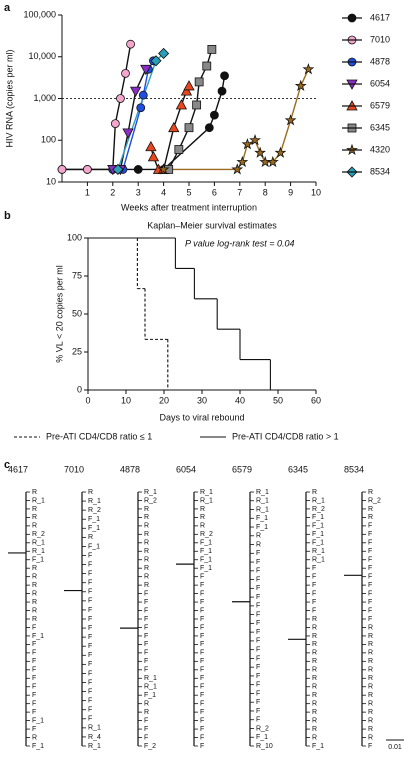  Describe the element at coordinates (242, 469) in the screenshot. I see `tree-name: 6579` at that location.